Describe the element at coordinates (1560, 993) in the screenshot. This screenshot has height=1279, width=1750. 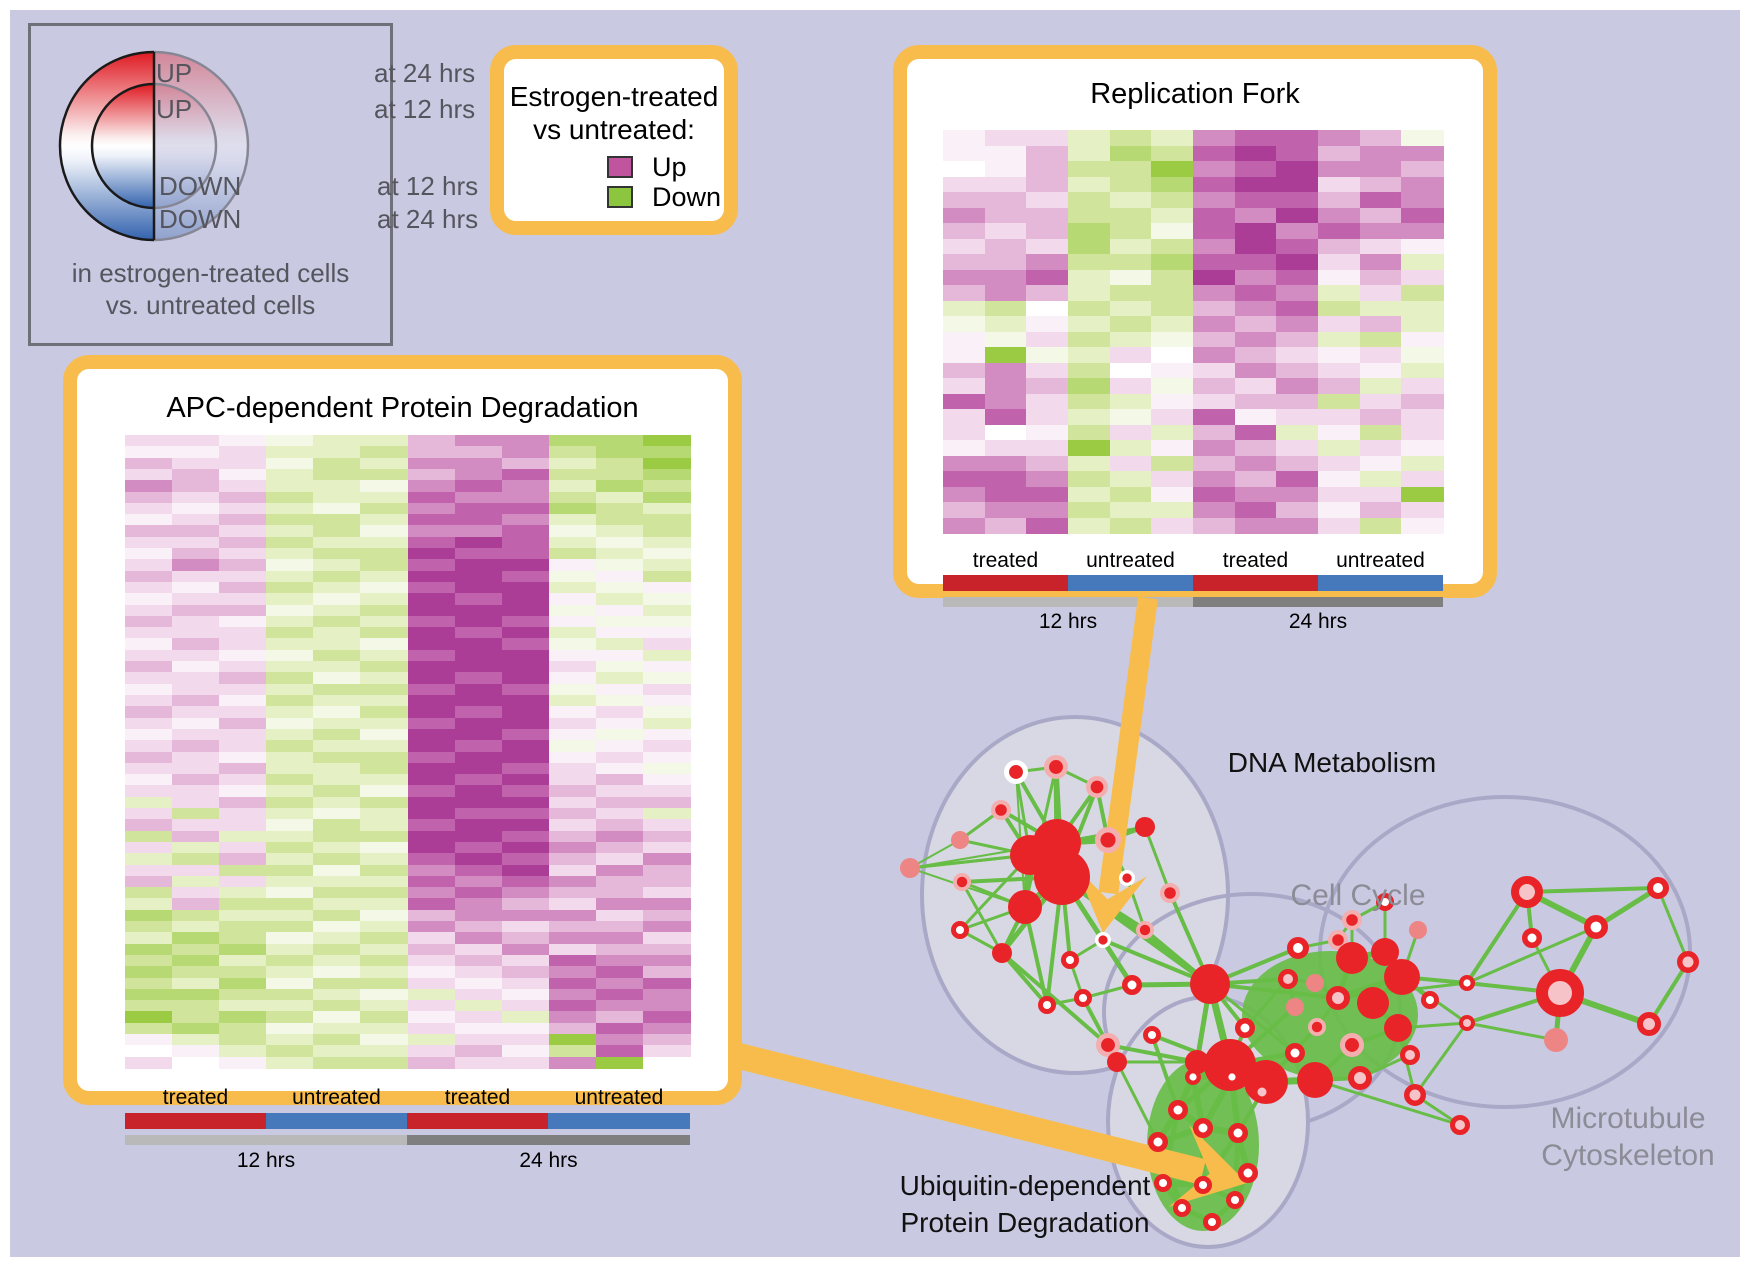
I see `gene-node-m3` at that location.